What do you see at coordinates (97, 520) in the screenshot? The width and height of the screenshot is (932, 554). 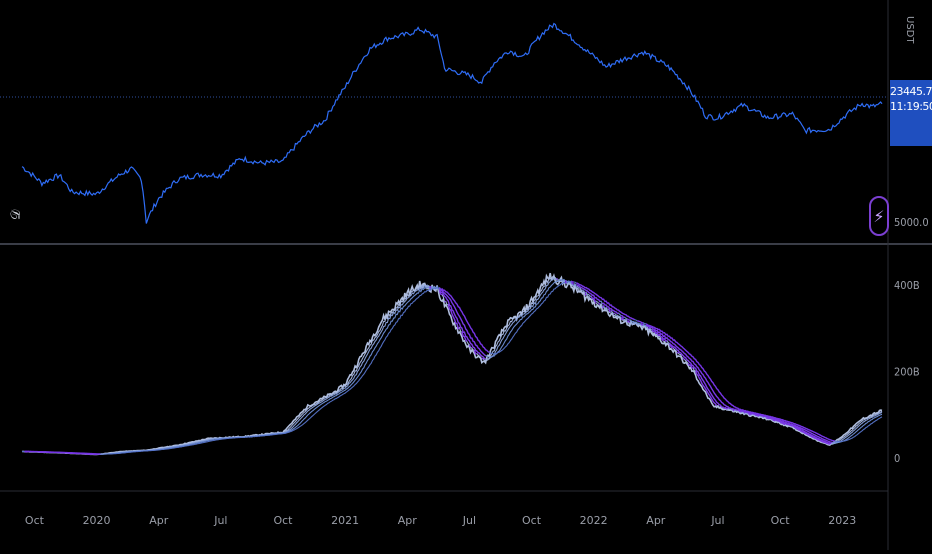 I see `time-scale-tick: 2020` at bounding box center [97, 520].